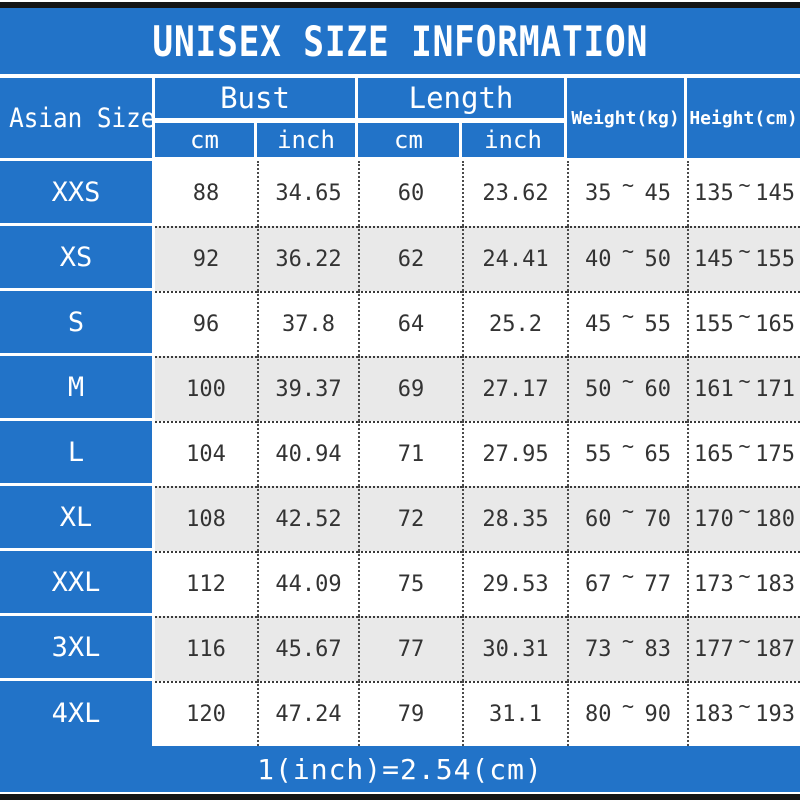  I want to click on size-label-cell: L, so click(77, 453).